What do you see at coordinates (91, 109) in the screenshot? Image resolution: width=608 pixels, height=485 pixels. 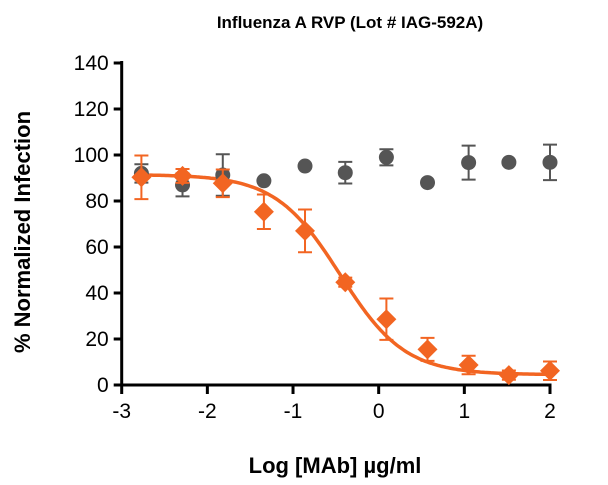 I see `y-tick-label: 120` at bounding box center [91, 109].